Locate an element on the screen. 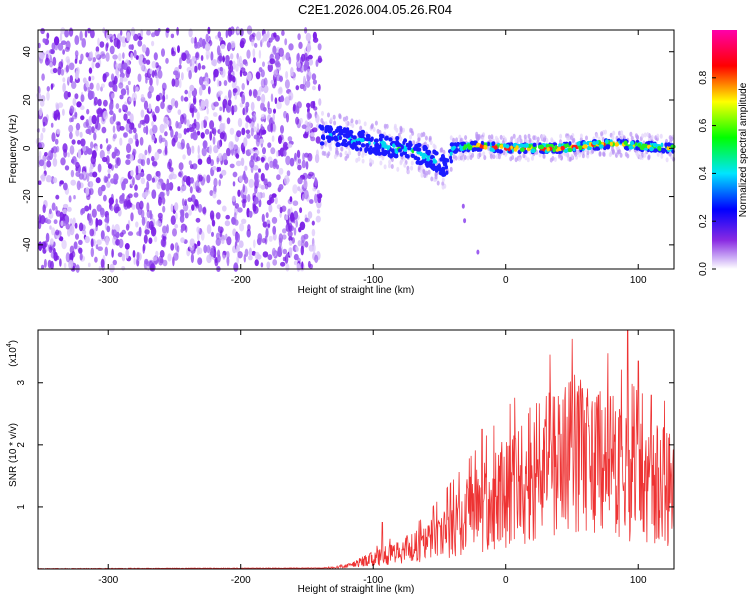  tail-dot is located at coordinates (463, 206).